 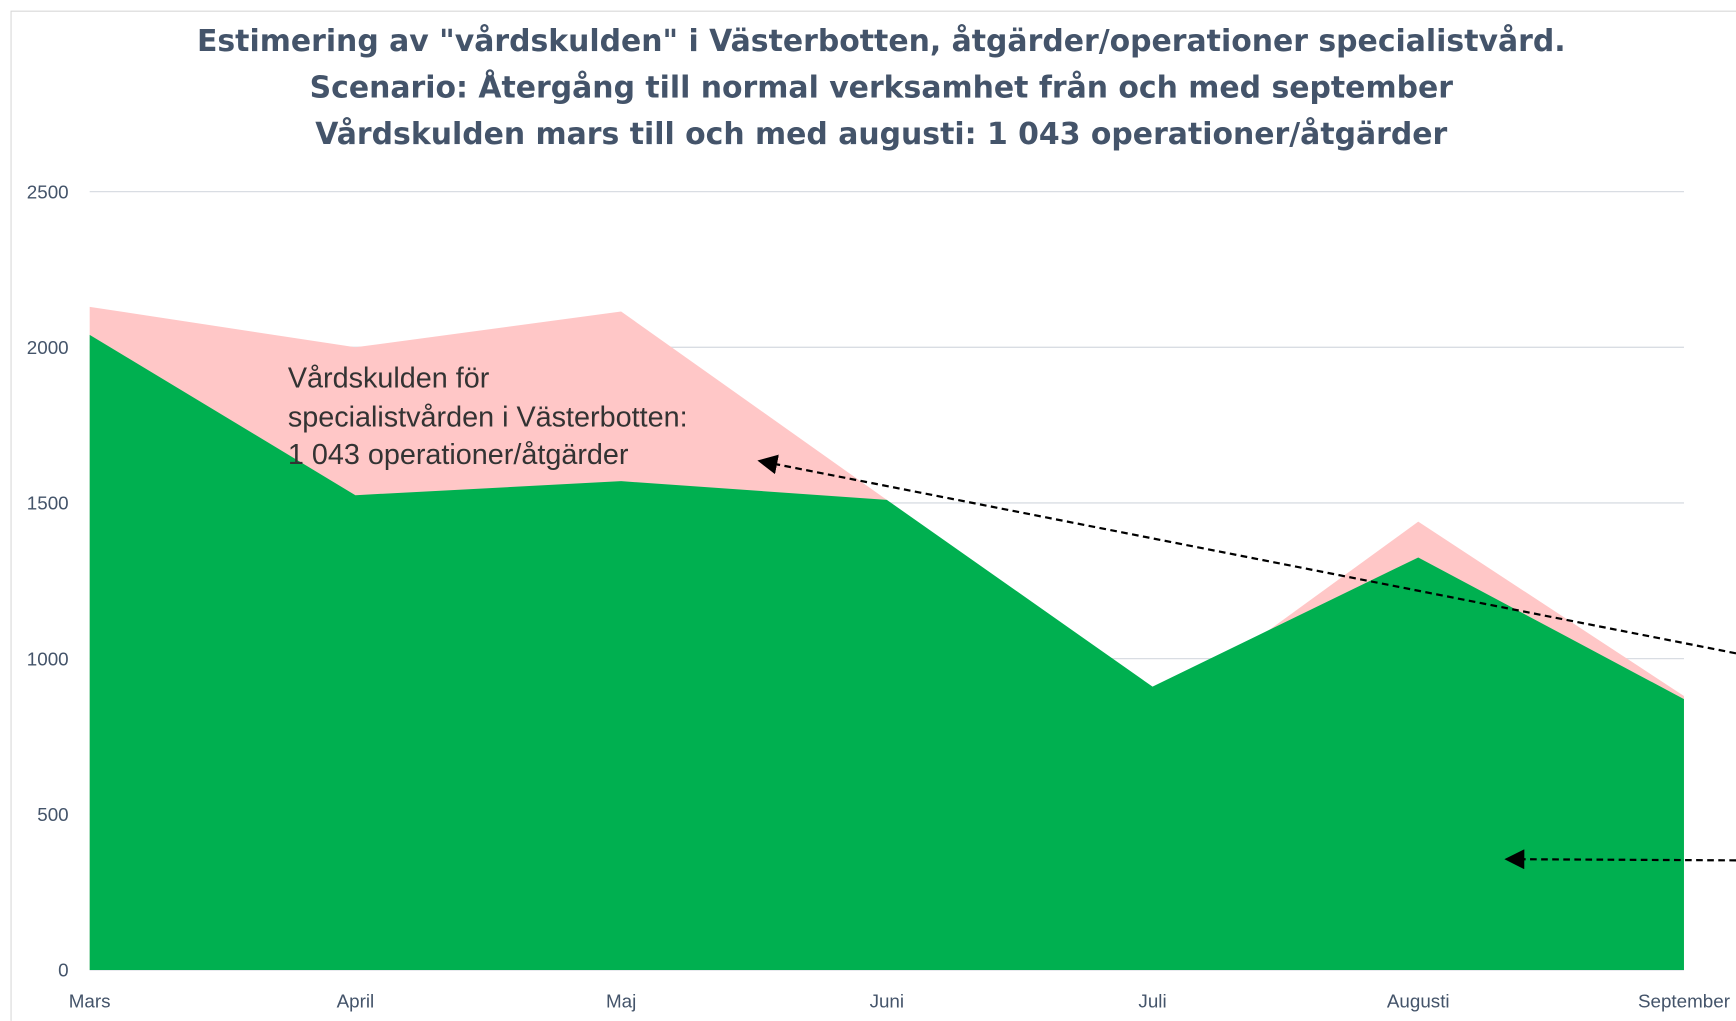 What do you see at coordinates (458, 455) in the screenshot?
I see `annotation: 1 043 operationer/åtgärder` at bounding box center [458, 455].